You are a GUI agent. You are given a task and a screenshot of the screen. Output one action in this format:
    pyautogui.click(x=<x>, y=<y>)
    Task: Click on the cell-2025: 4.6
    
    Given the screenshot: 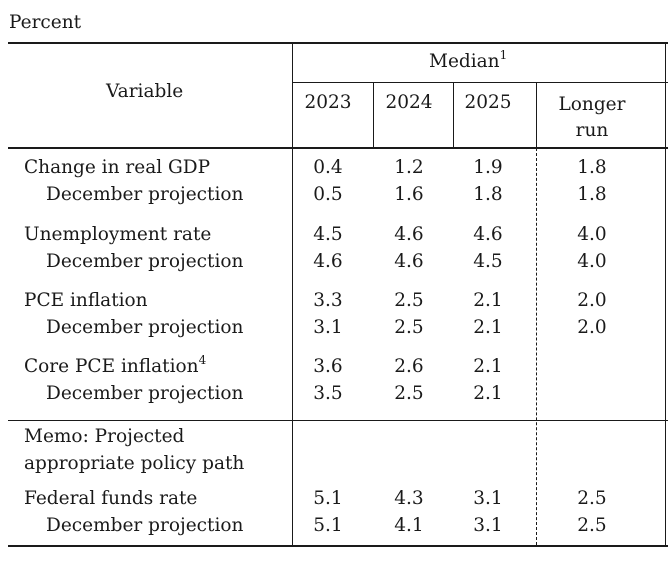 What is the action you would take?
    pyautogui.click(x=488, y=234)
    